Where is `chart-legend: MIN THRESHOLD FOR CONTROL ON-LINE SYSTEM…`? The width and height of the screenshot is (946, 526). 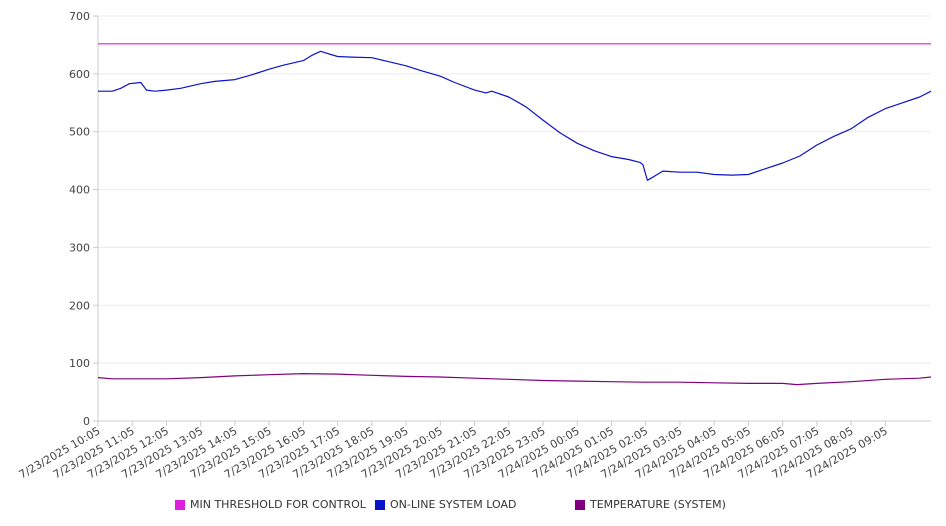
chart-legend: MIN THRESHOLD FOR CONTROL ON-LINE SYSTEM… is located at coordinates (473, 506).